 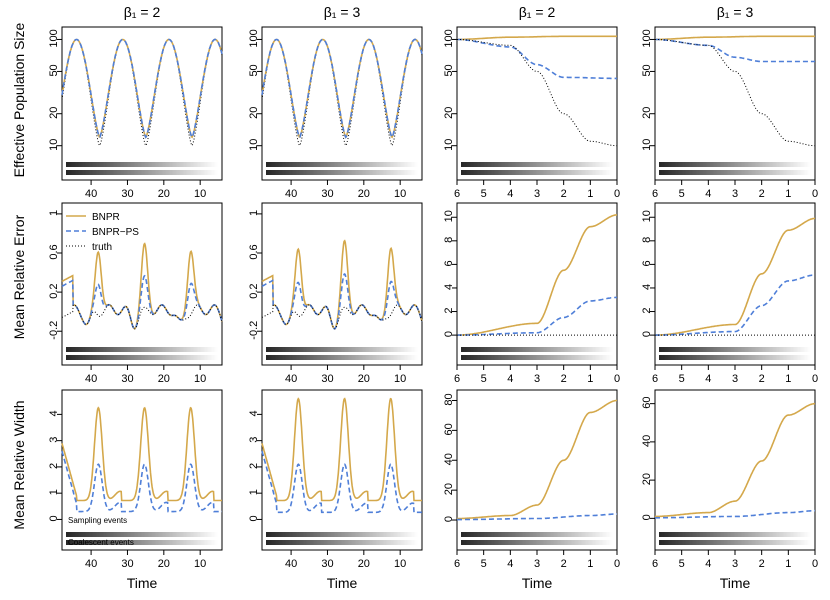 I want to click on legend-label-truth: truth, so click(x=102, y=247).